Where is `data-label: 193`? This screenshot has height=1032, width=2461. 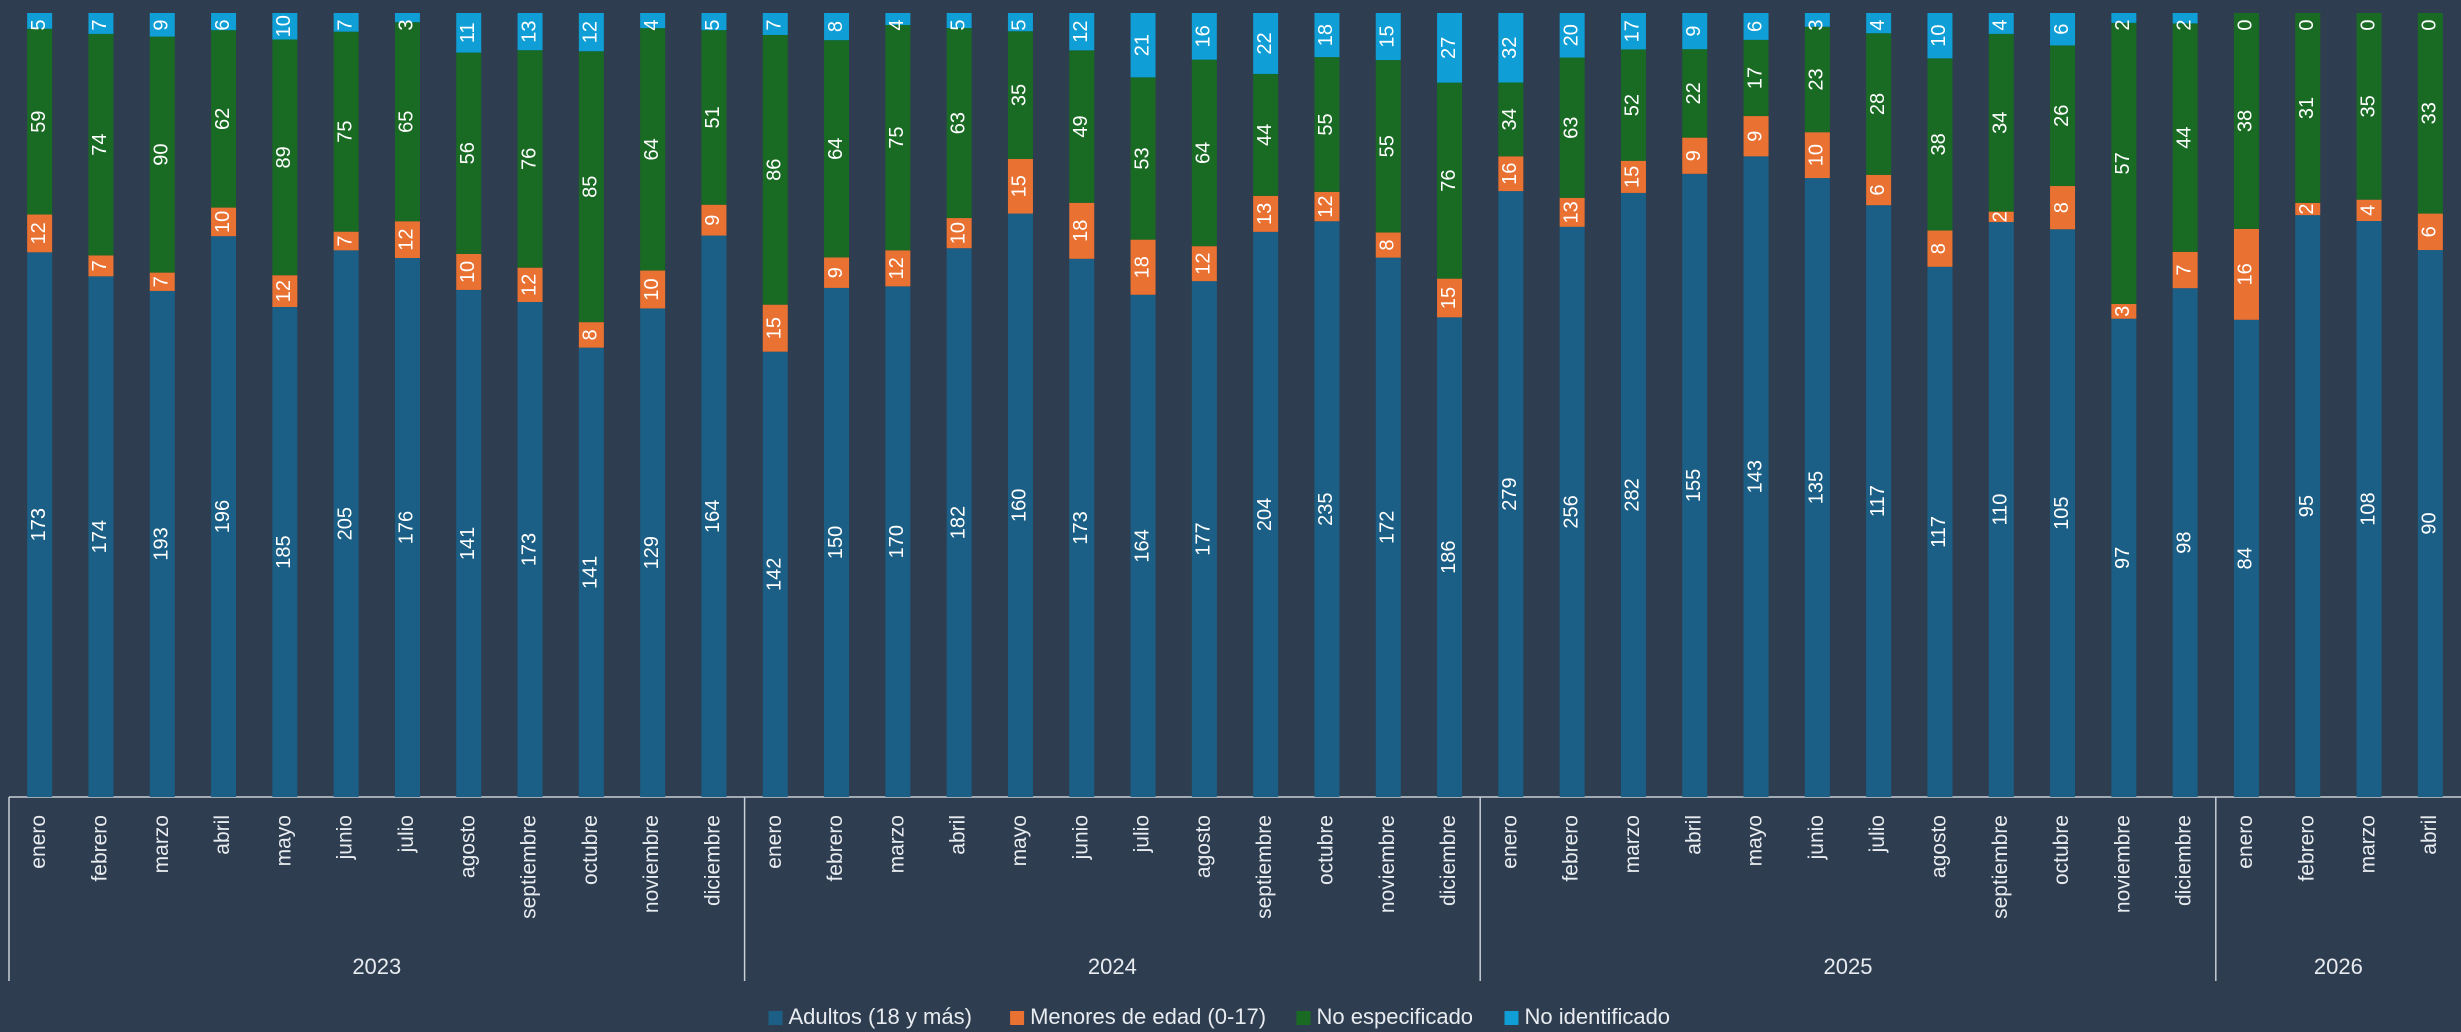
data-label: 193 is located at coordinates (162, 543).